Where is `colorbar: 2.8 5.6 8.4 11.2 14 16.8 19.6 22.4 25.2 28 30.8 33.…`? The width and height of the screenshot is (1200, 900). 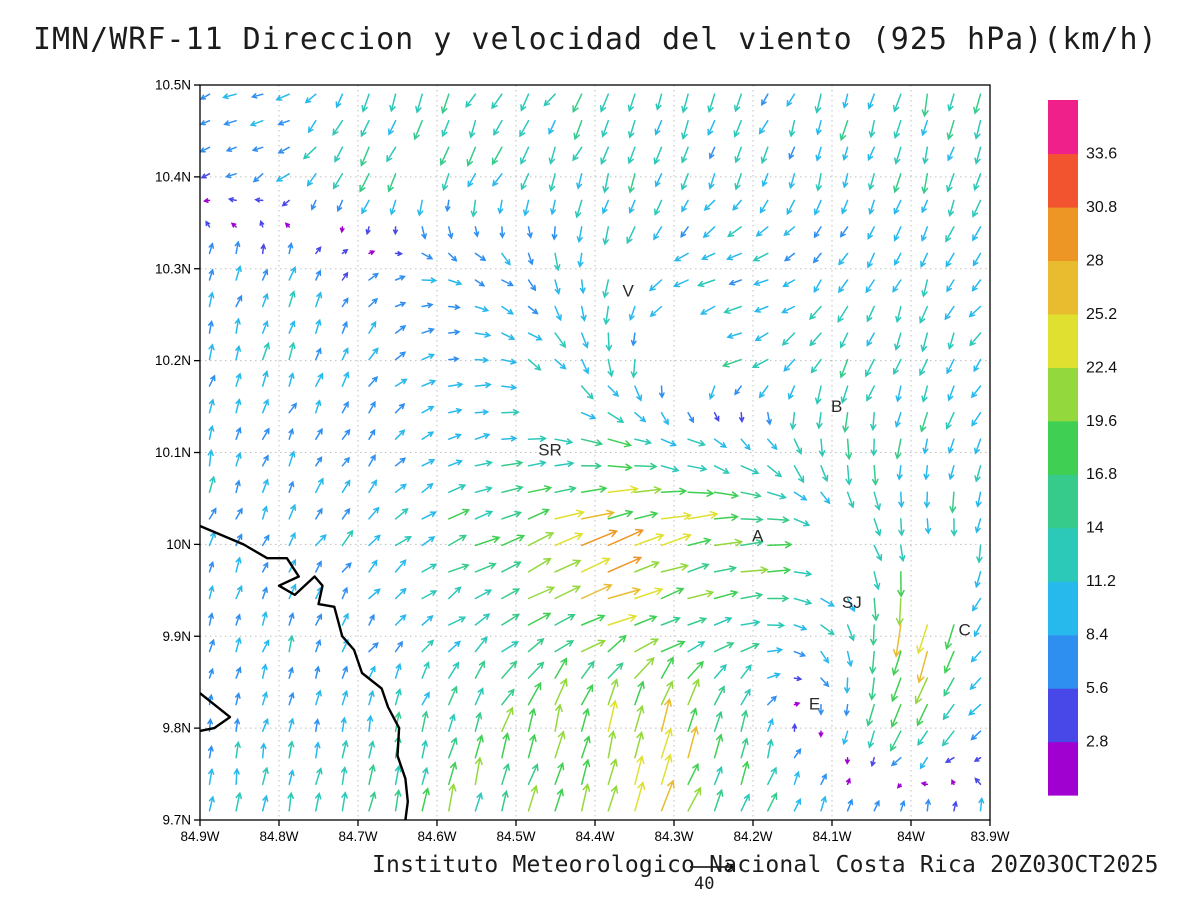 colorbar: 2.8 5.6 8.4 11.2 14 16.8 19.6 22.4 25.2 28 30.8 33.… is located at coordinates (1082, 448).